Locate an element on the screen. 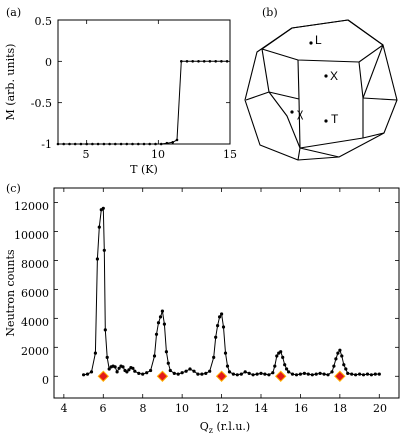 The image size is (415, 439). panel-c-xlabel: Qz (r.l.u.) is located at coordinates (225, 427).